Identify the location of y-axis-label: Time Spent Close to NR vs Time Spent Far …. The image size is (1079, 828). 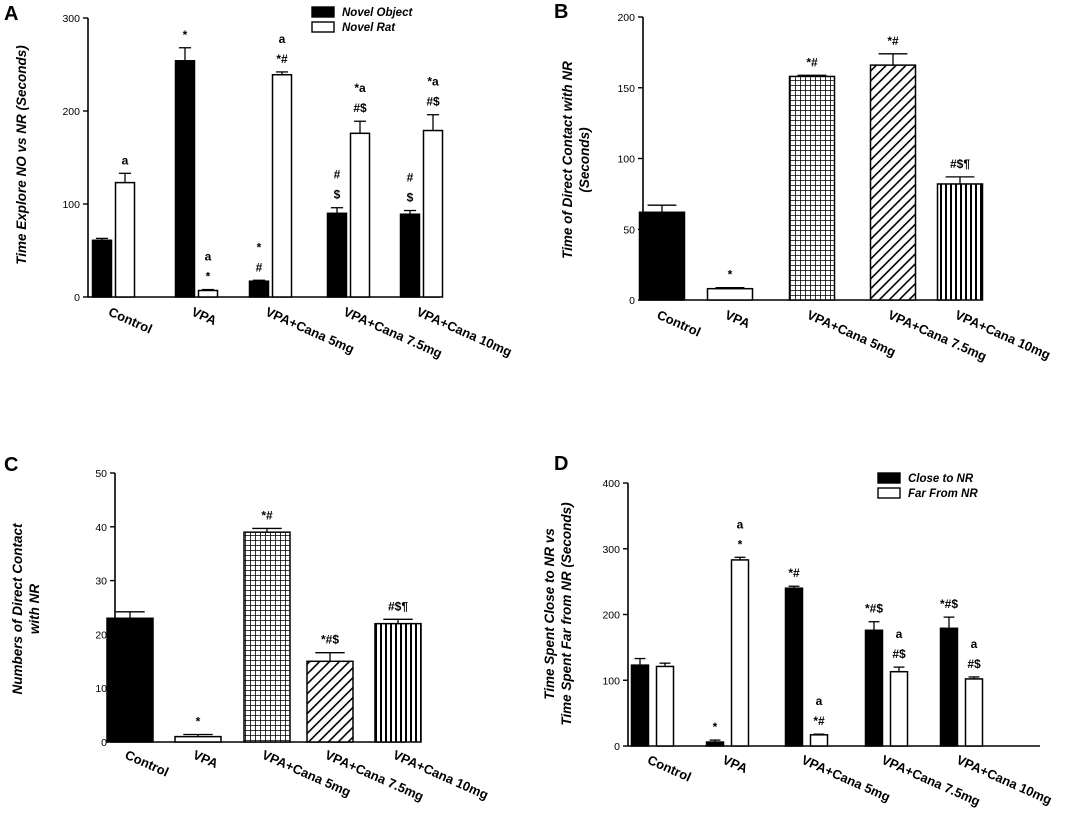
(558, 614).